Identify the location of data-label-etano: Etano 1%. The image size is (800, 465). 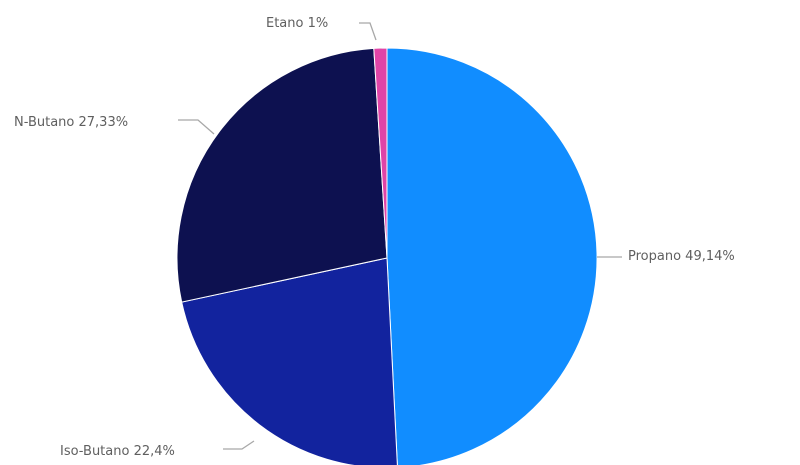
(297, 23).